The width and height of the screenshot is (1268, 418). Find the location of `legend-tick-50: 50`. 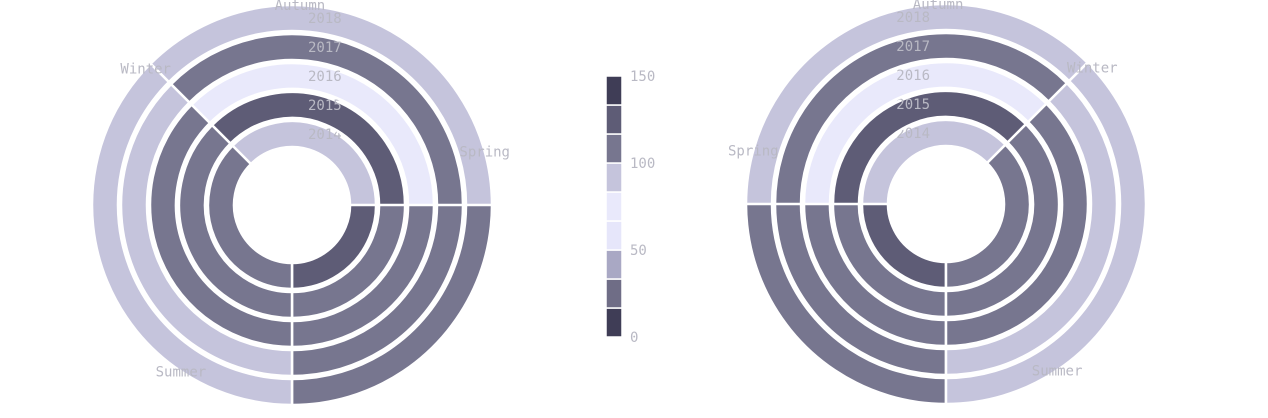

legend-tick-50: 50 is located at coordinates (638, 251).